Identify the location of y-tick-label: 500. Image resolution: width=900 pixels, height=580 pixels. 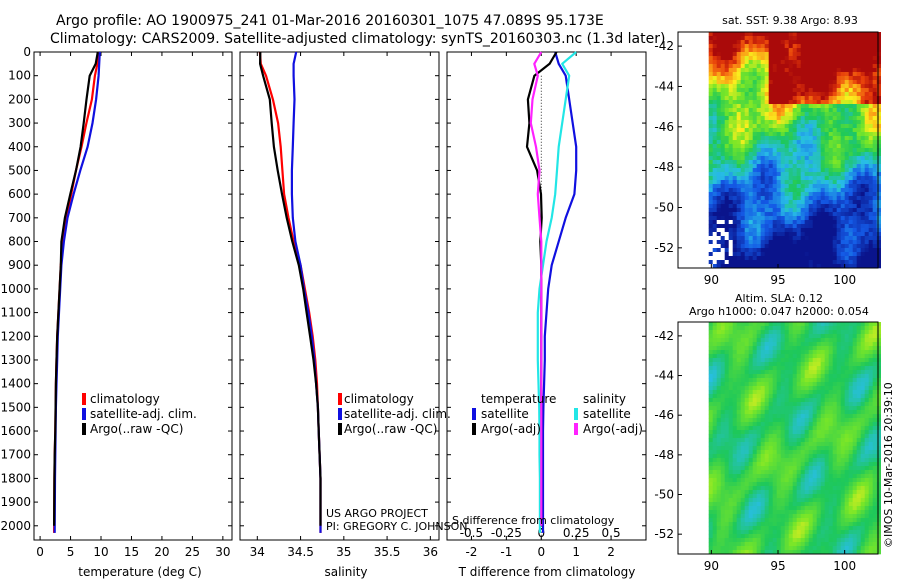
(19, 170).